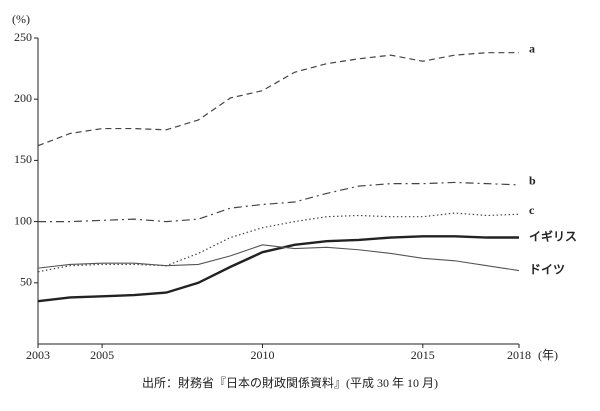 The height and width of the screenshot is (411, 600). I want to click on source-note: 出所：財務省『日本の財政関係資料』(平成 30 年 10 月), so click(290, 382).